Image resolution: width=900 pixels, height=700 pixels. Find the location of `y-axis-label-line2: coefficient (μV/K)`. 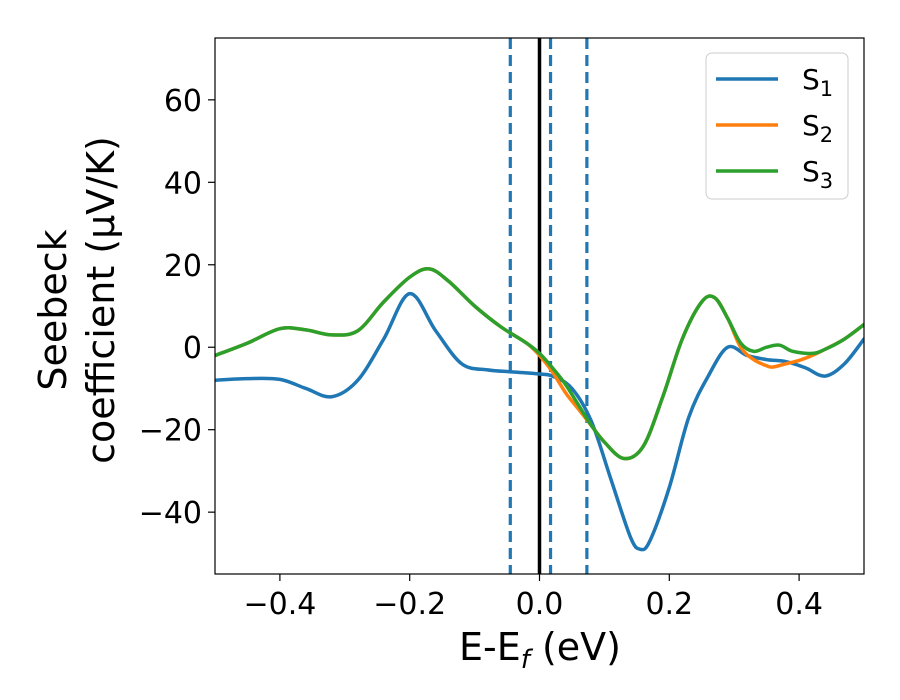

y-axis-label-line2: coefficient (μV/K) is located at coordinates (101, 300).